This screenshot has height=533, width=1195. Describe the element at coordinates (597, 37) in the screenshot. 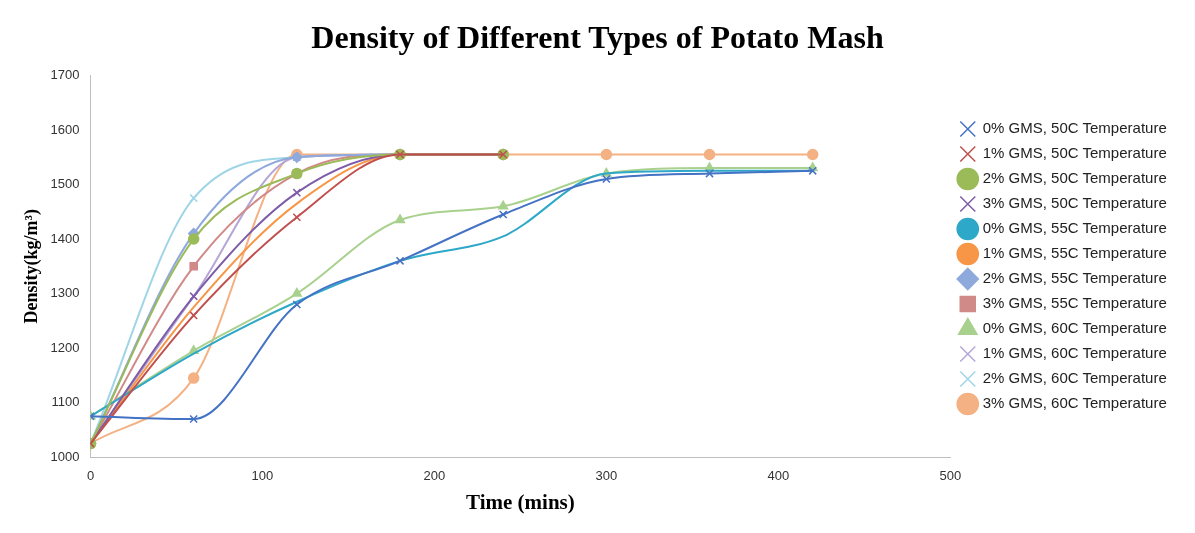

I see `chart-title: Density of Different Types of Potato Mash` at that location.